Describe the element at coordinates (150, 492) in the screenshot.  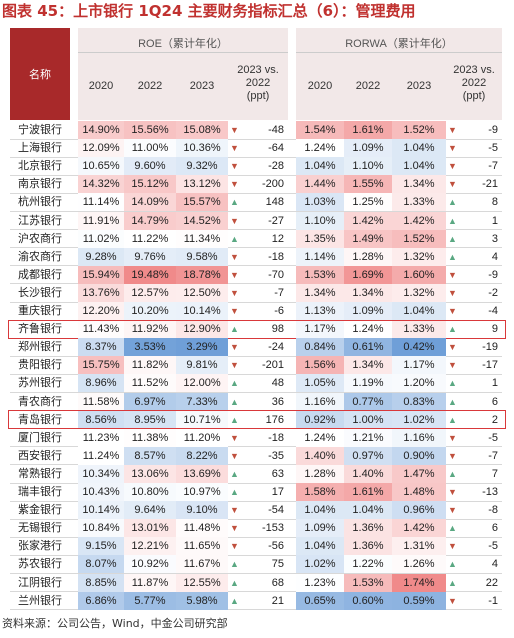
I see `roe-value-2022: 10.80%` at that location.